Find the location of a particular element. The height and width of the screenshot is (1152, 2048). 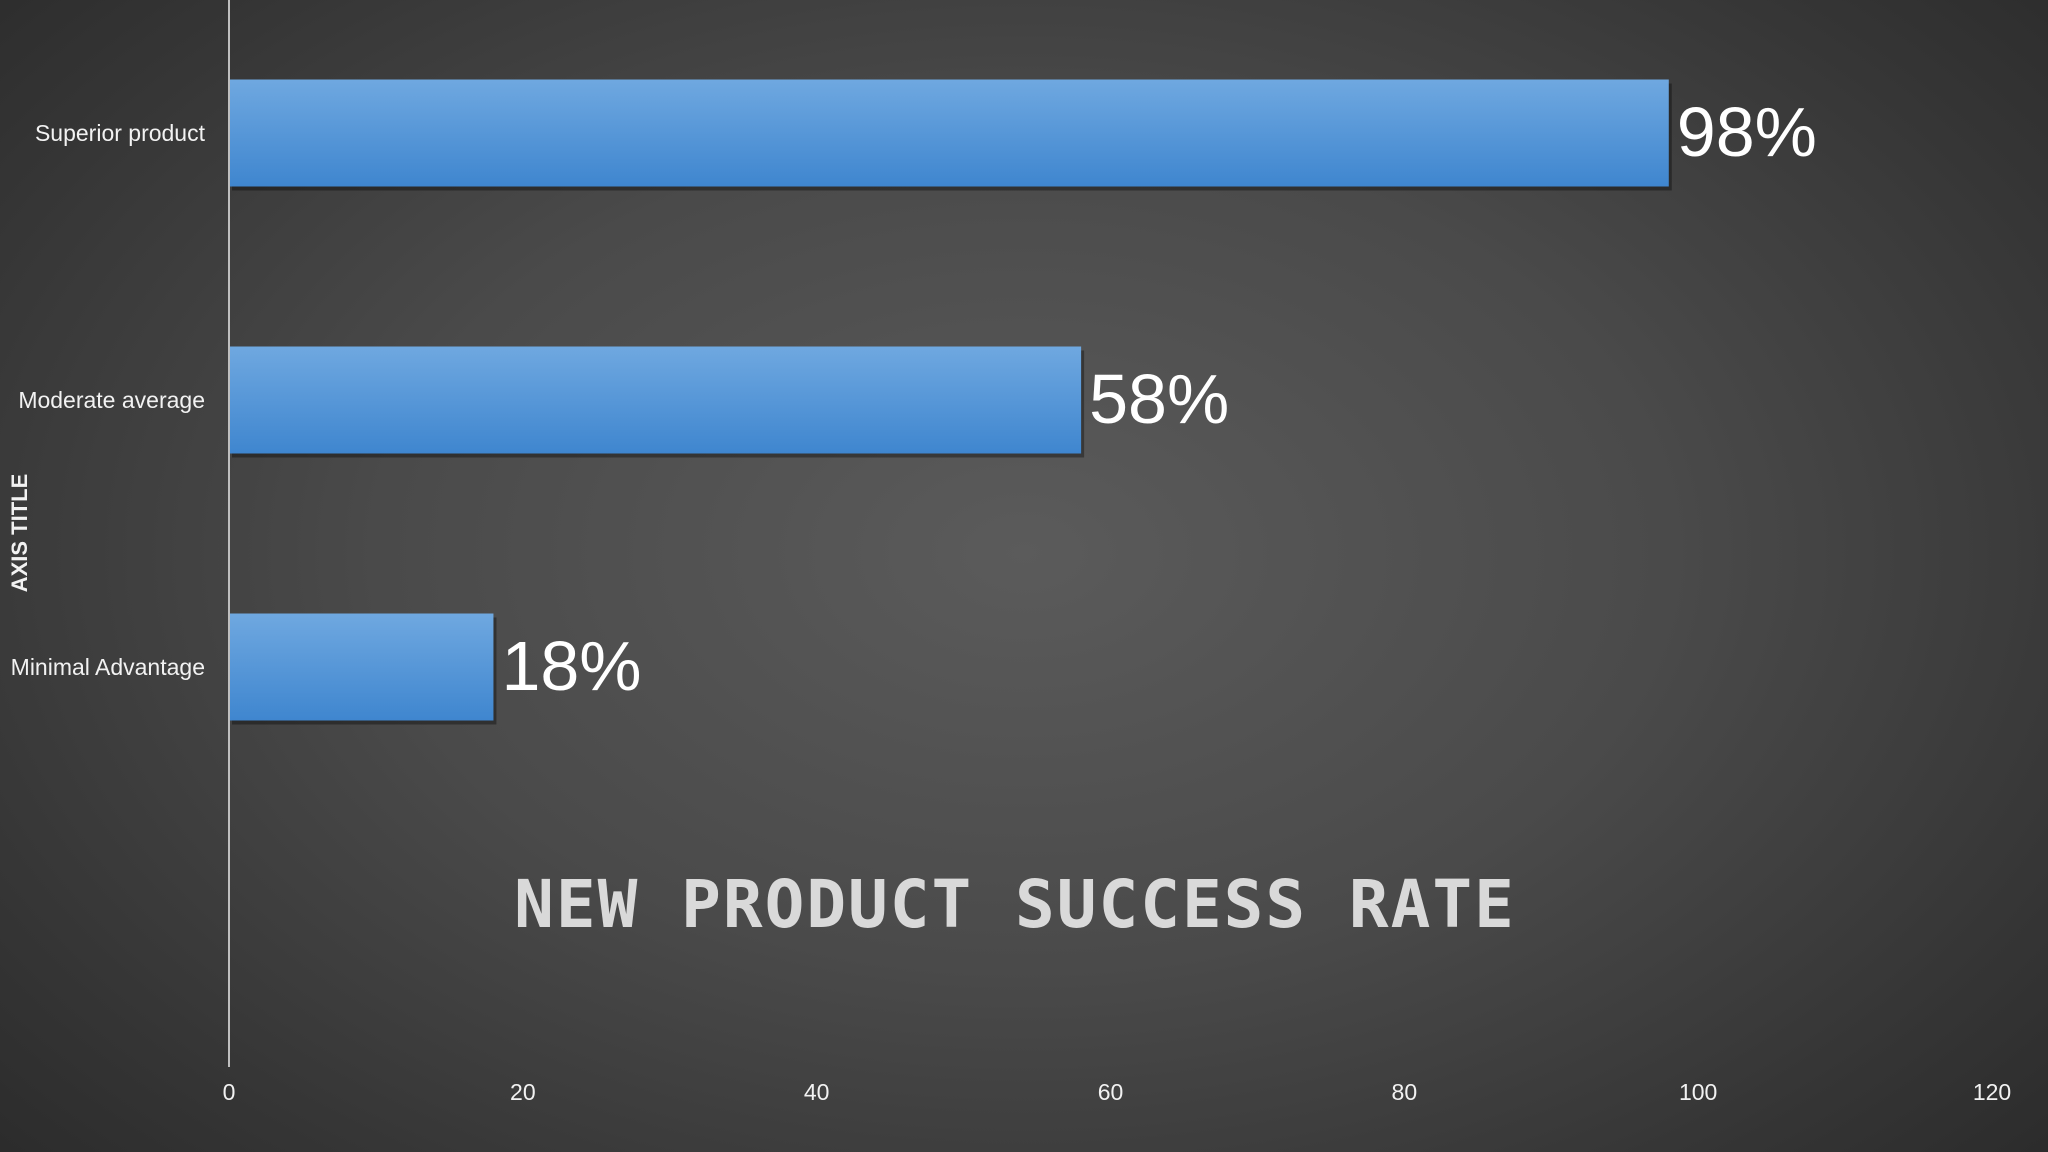

x-tick-labels: 0 20 40 60 80 100 120 is located at coordinates (1117, 1092).